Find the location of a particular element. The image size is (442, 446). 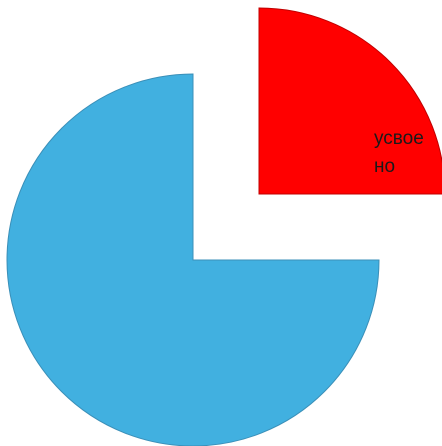

slice-label-line-1: усвое is located at coordinates (399, 138).